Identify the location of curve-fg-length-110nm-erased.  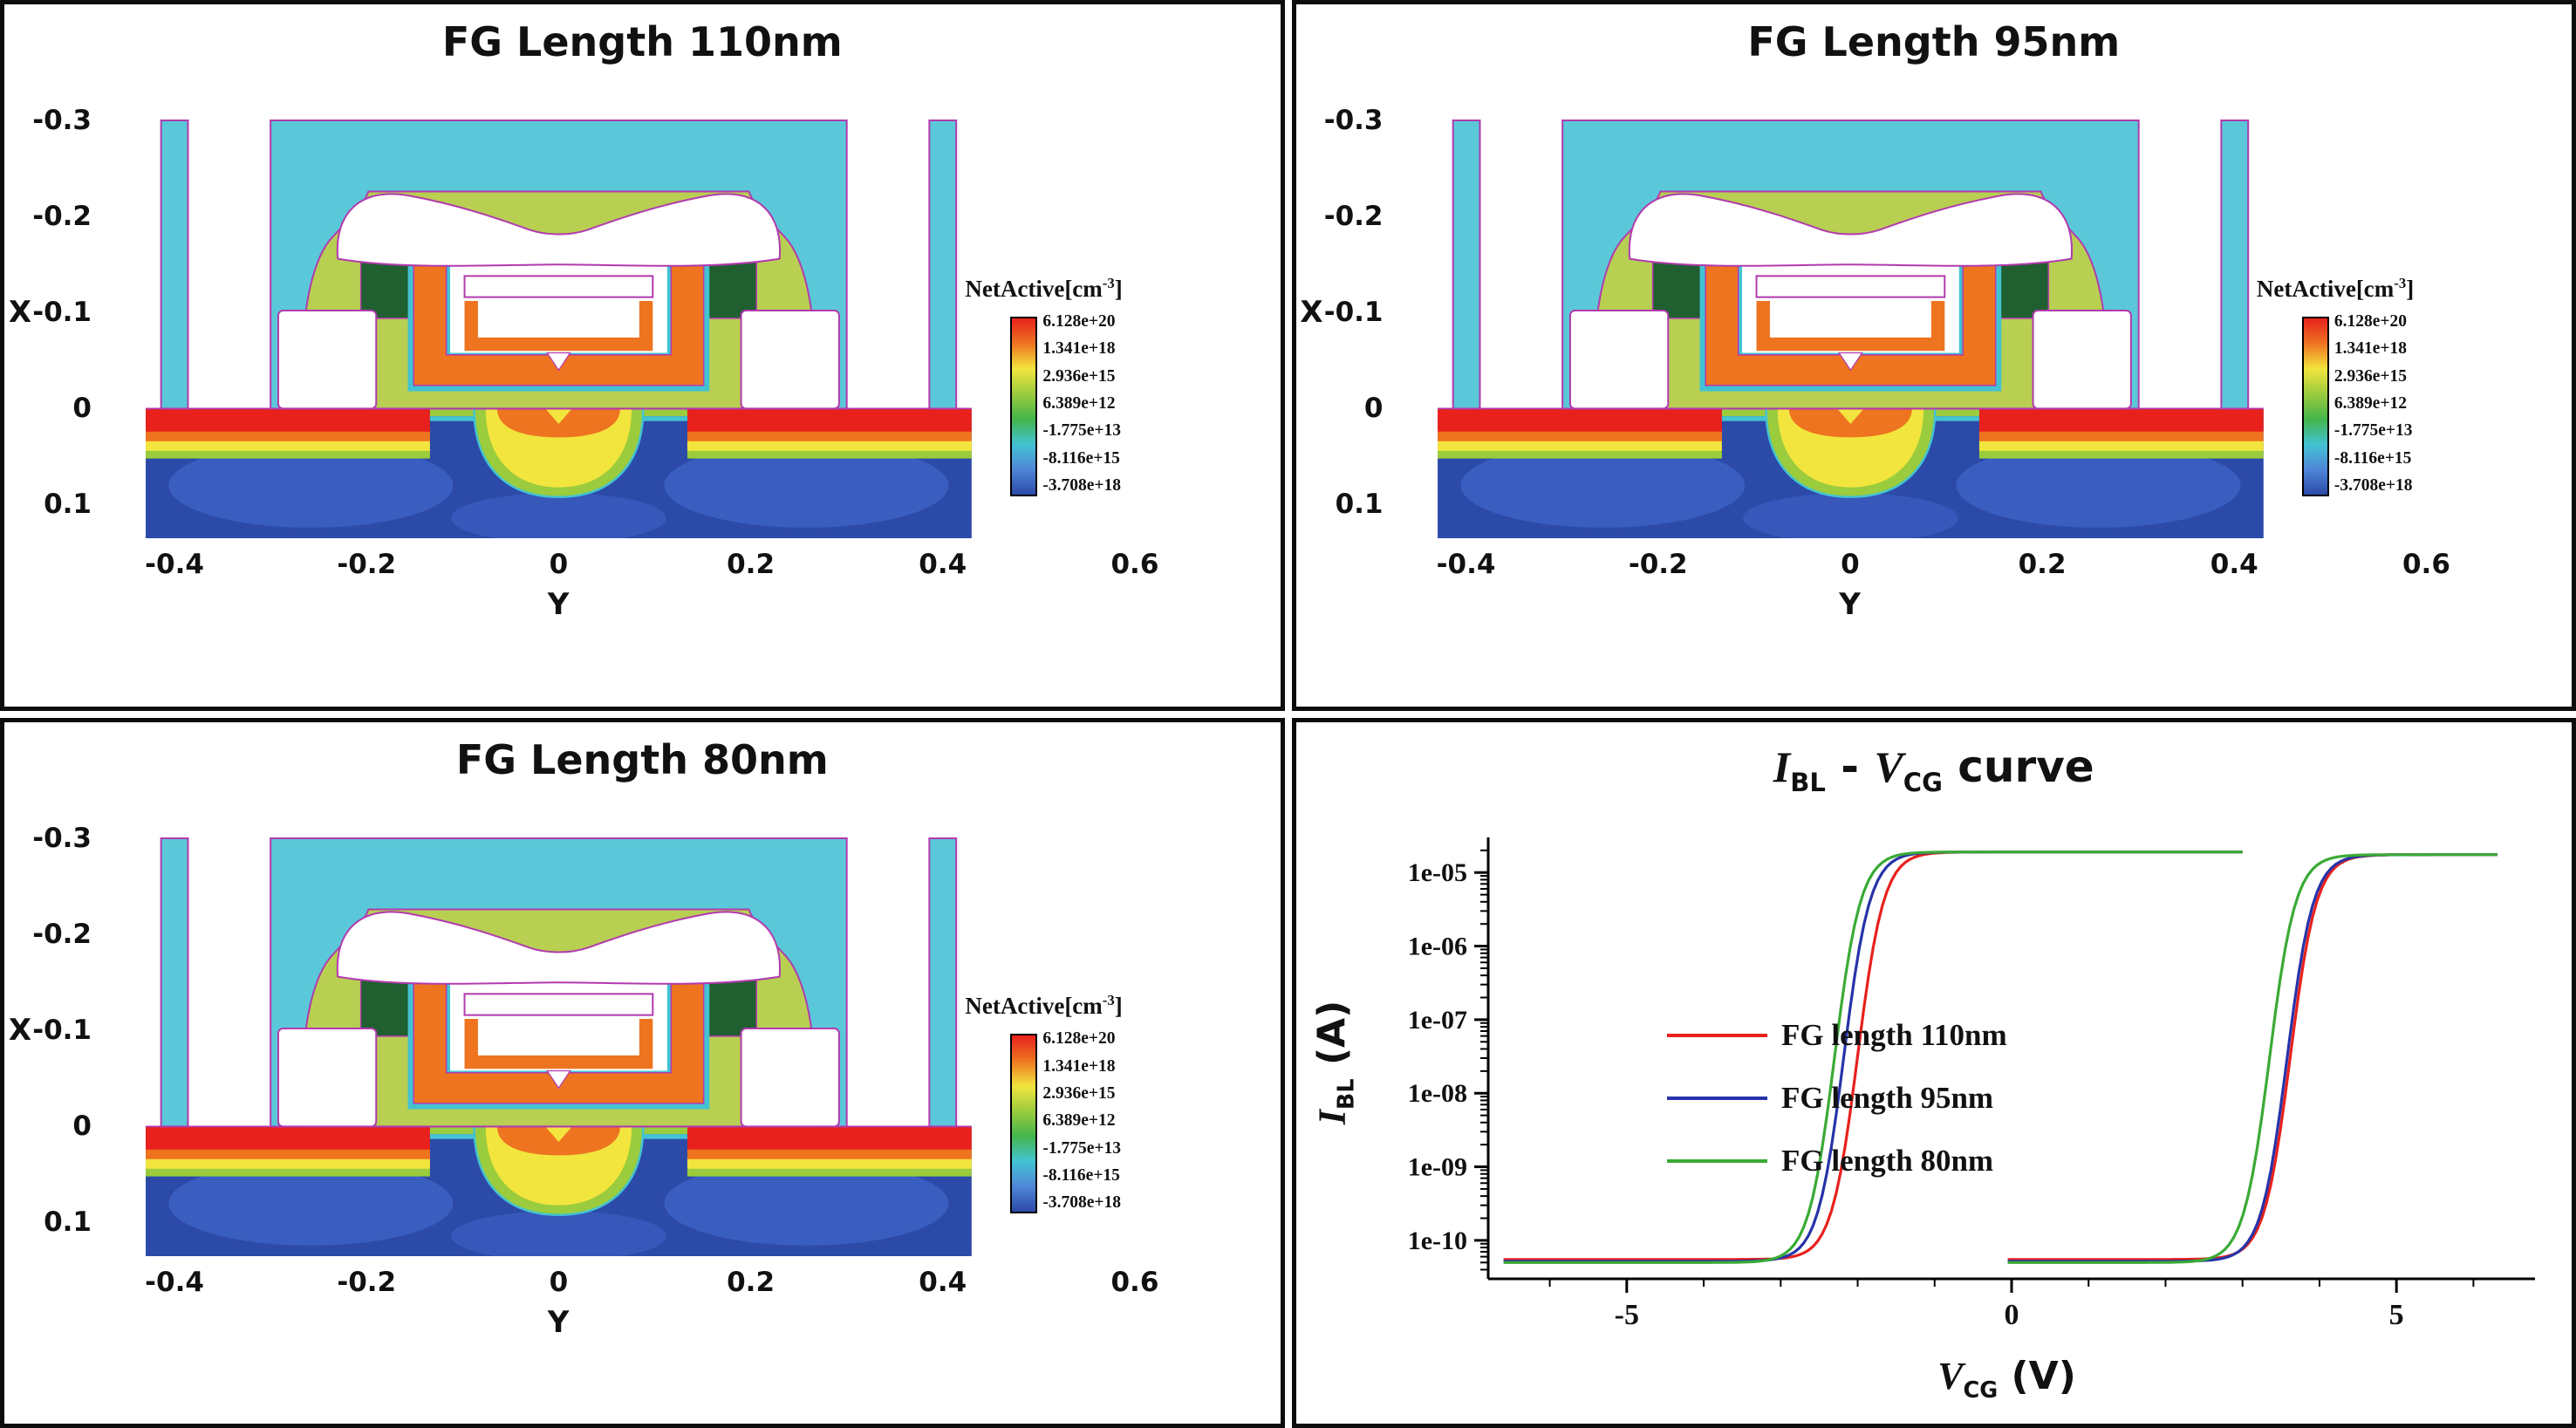
(1873, 1055).